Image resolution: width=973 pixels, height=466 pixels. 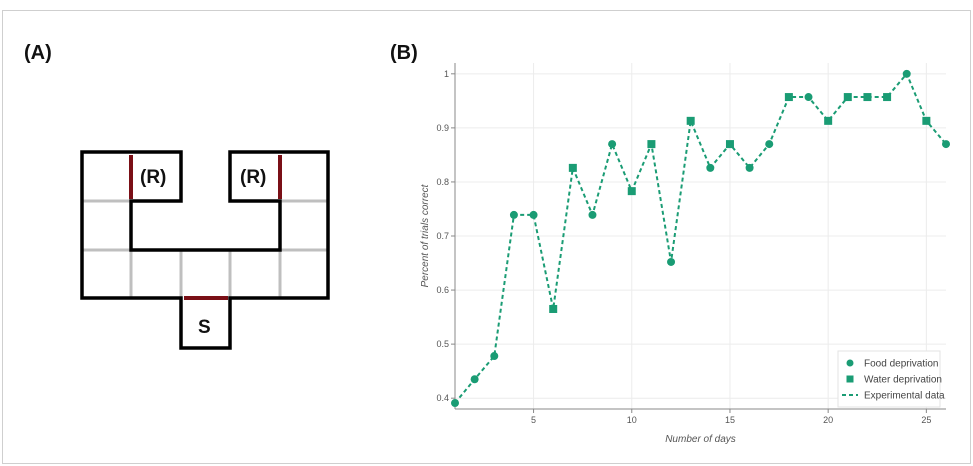 What do you see at coordinates (533, 420) in the screenshot?
I see `x-tick-label: 5` at bounding box center [533, 420].